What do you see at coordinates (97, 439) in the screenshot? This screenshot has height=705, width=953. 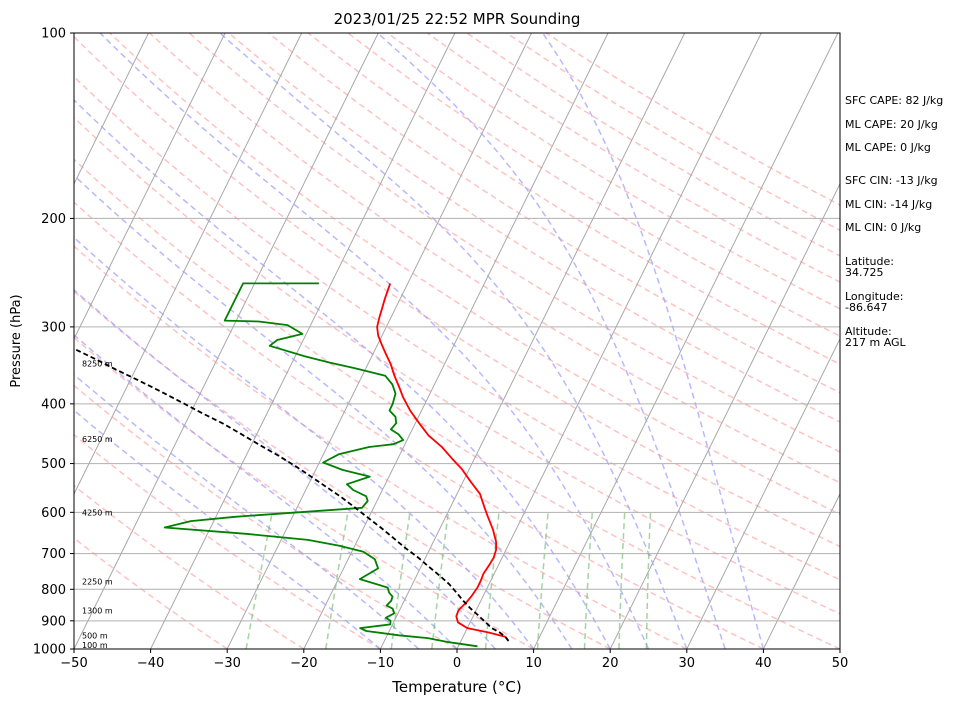 I see `height-label: 6250 m` at bounding box center [97, 439].